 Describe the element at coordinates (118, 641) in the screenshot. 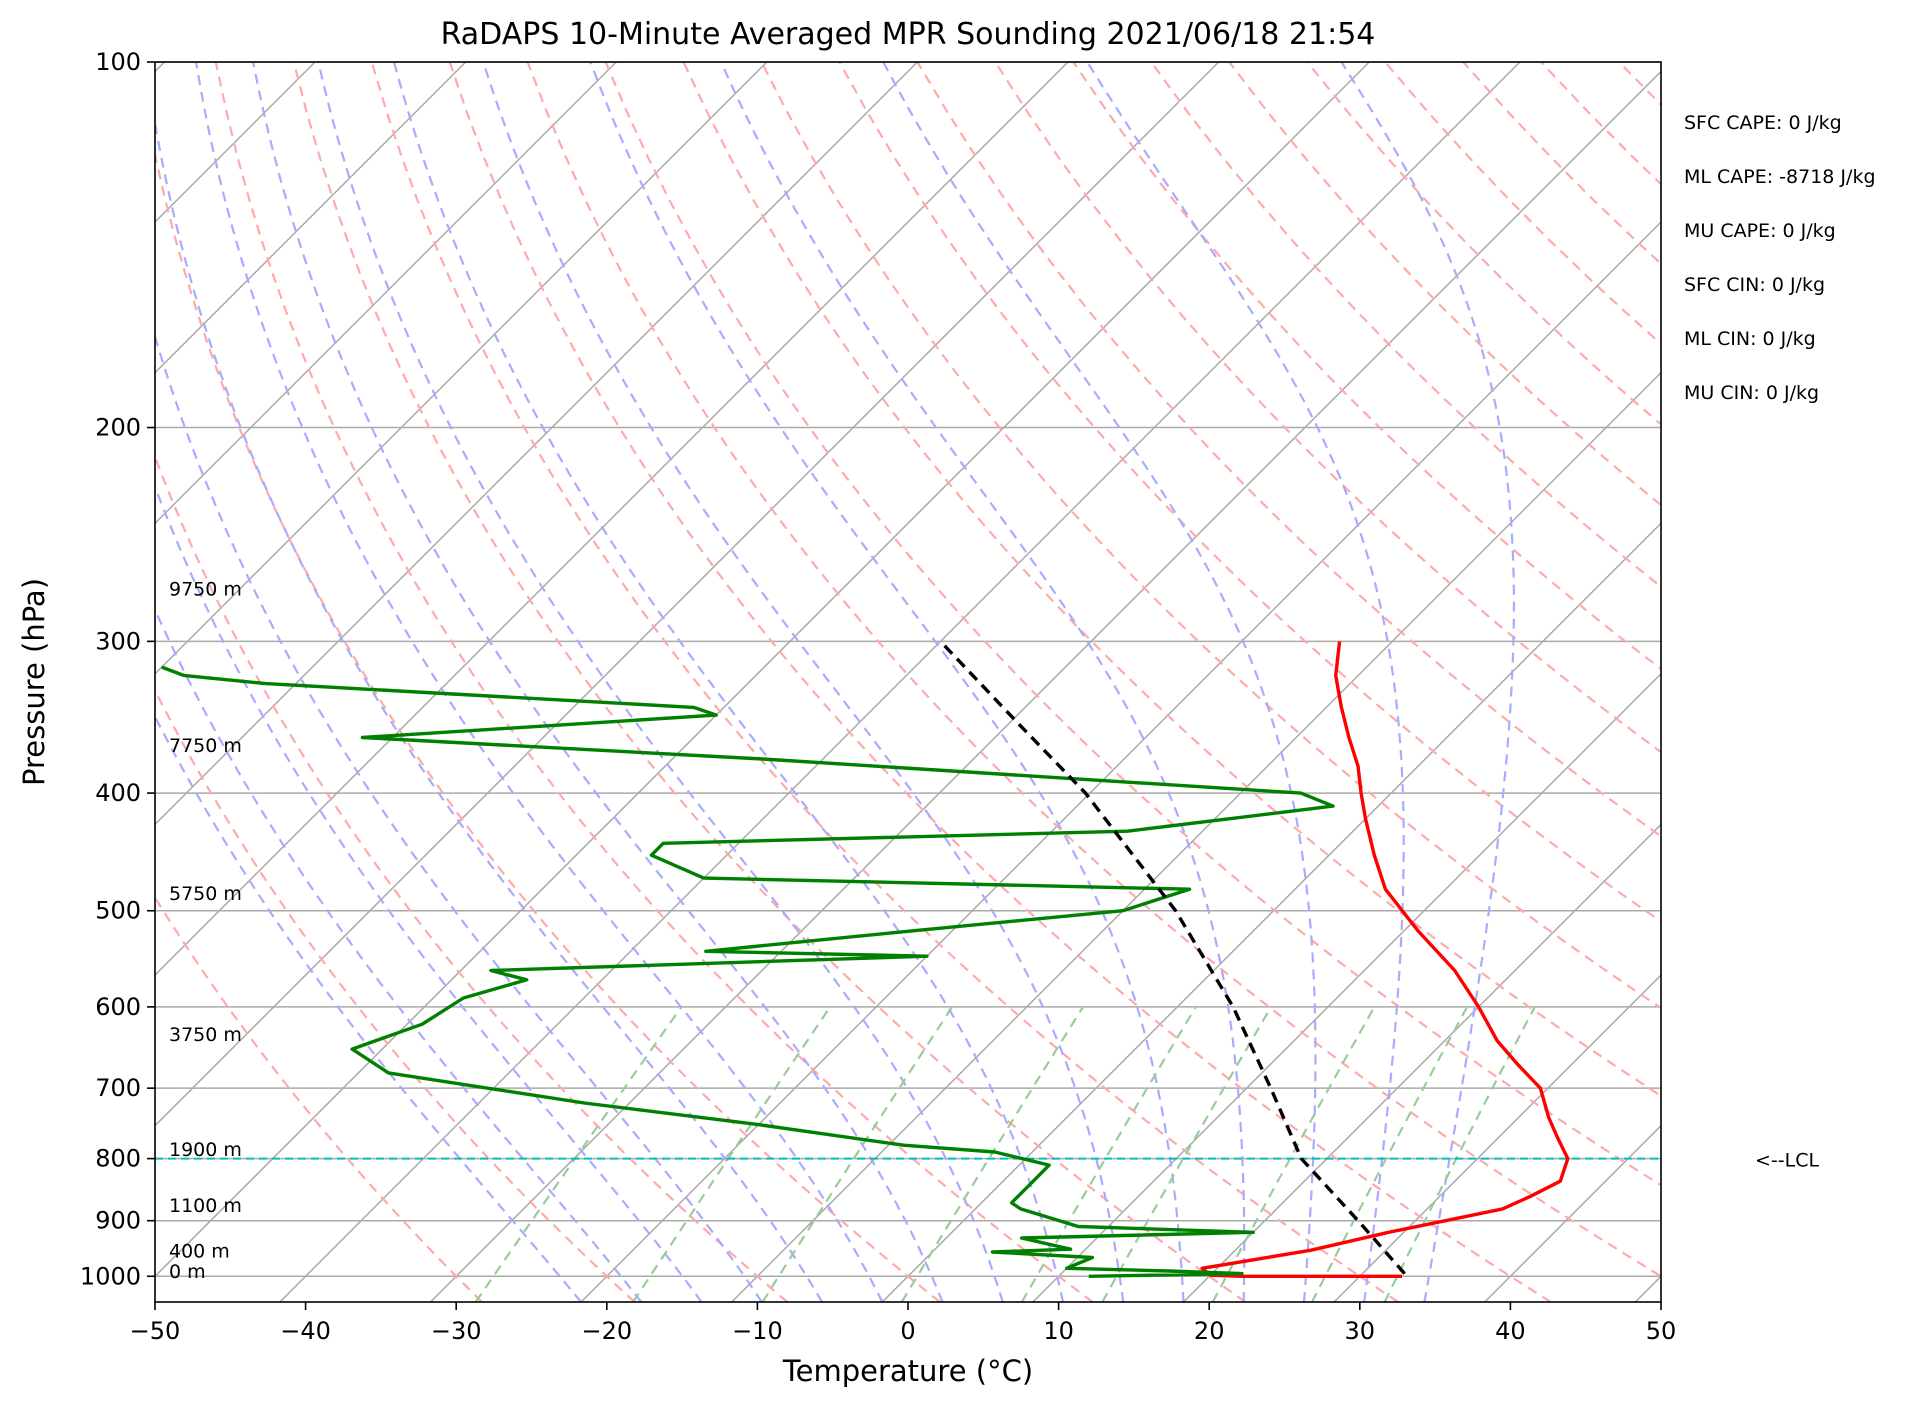

I see `y-tick-label: 300` at that location.